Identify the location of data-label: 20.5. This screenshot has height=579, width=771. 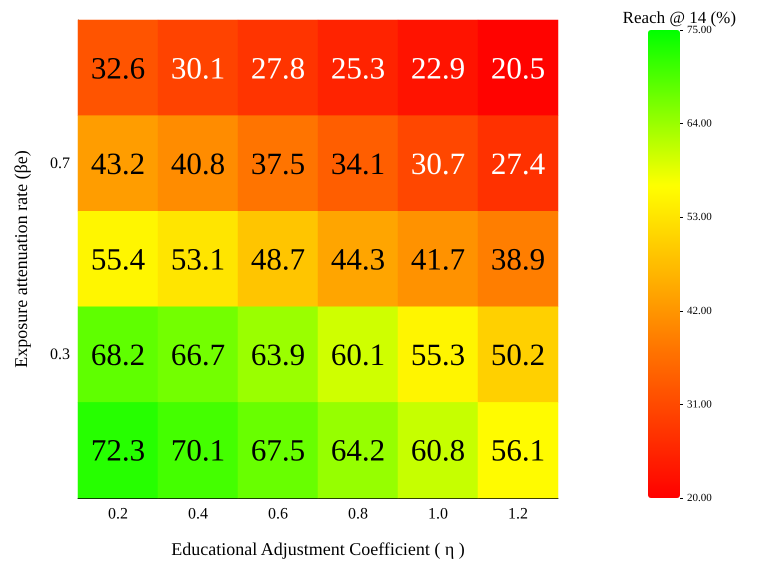
(518, 68).